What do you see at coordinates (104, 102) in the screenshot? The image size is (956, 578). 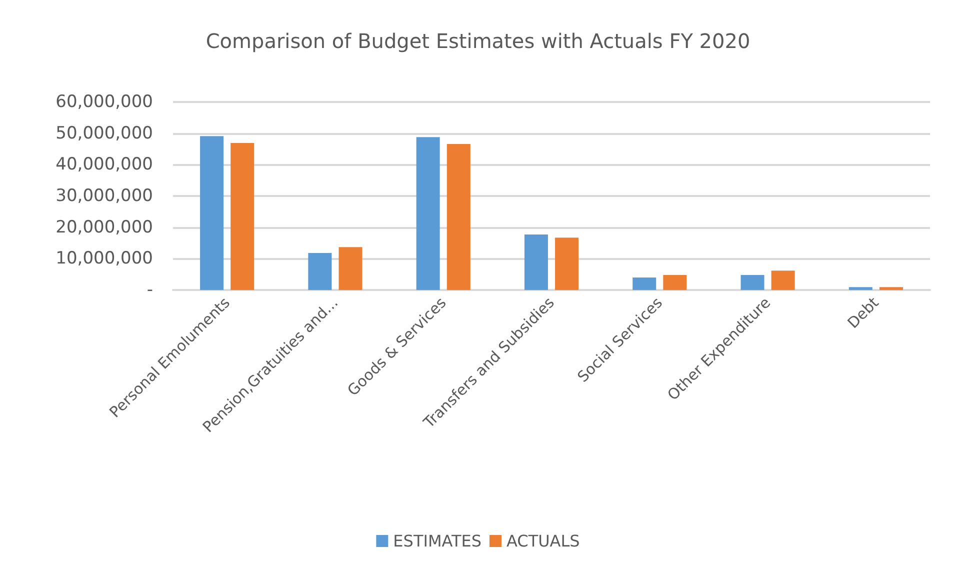 I see `y-tick-label: 60,000,000` at bounding box center [104, 102].